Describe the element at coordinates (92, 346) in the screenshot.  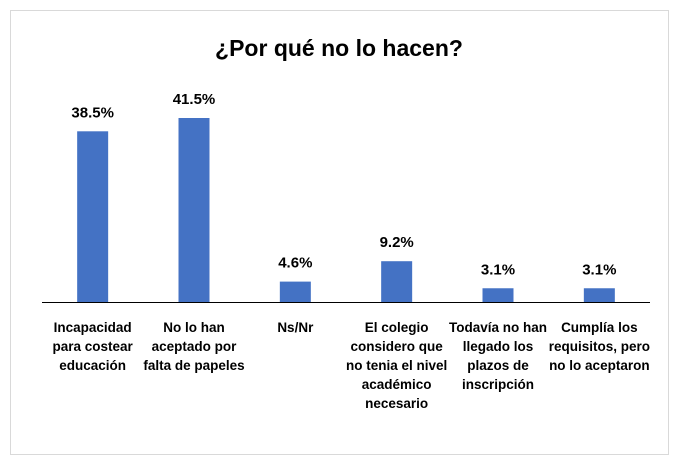
I see `x-tick-label: Incapacidad para costear educación` at that location.